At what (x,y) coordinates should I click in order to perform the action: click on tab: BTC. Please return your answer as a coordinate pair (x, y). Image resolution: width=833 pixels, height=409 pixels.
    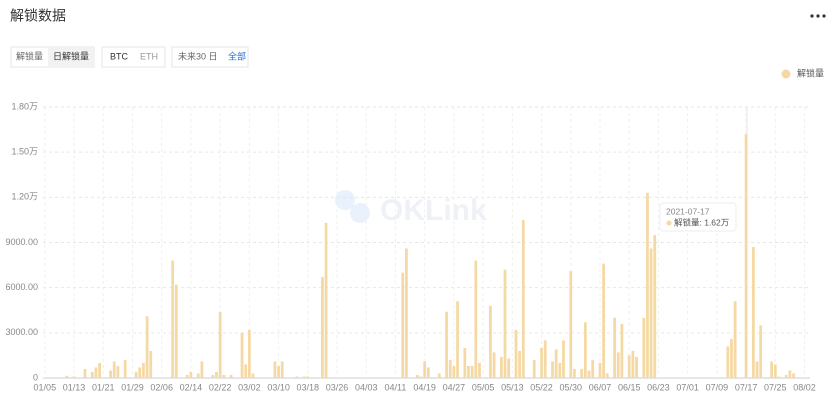
    Looking at the image, I should click on (119, 56).